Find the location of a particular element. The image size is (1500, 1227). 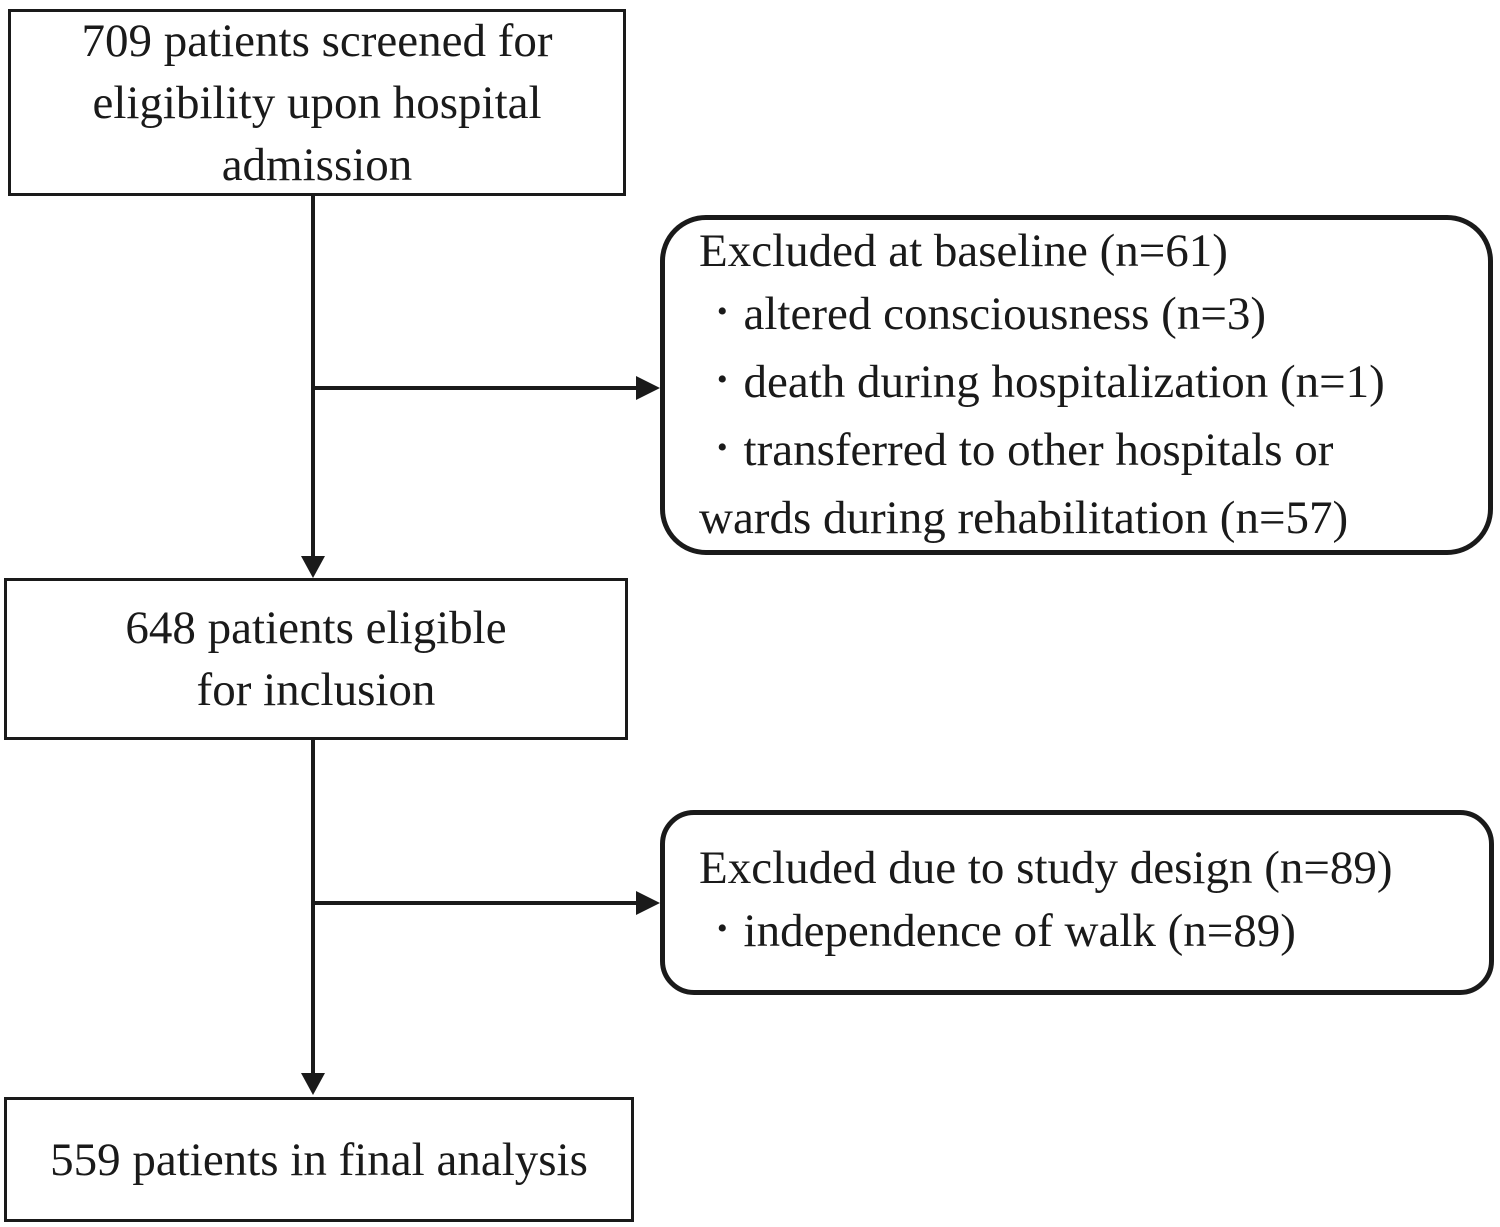

excluded-design-title: Excluded due to study design (n=89) is located at coordinates (1046, 868).